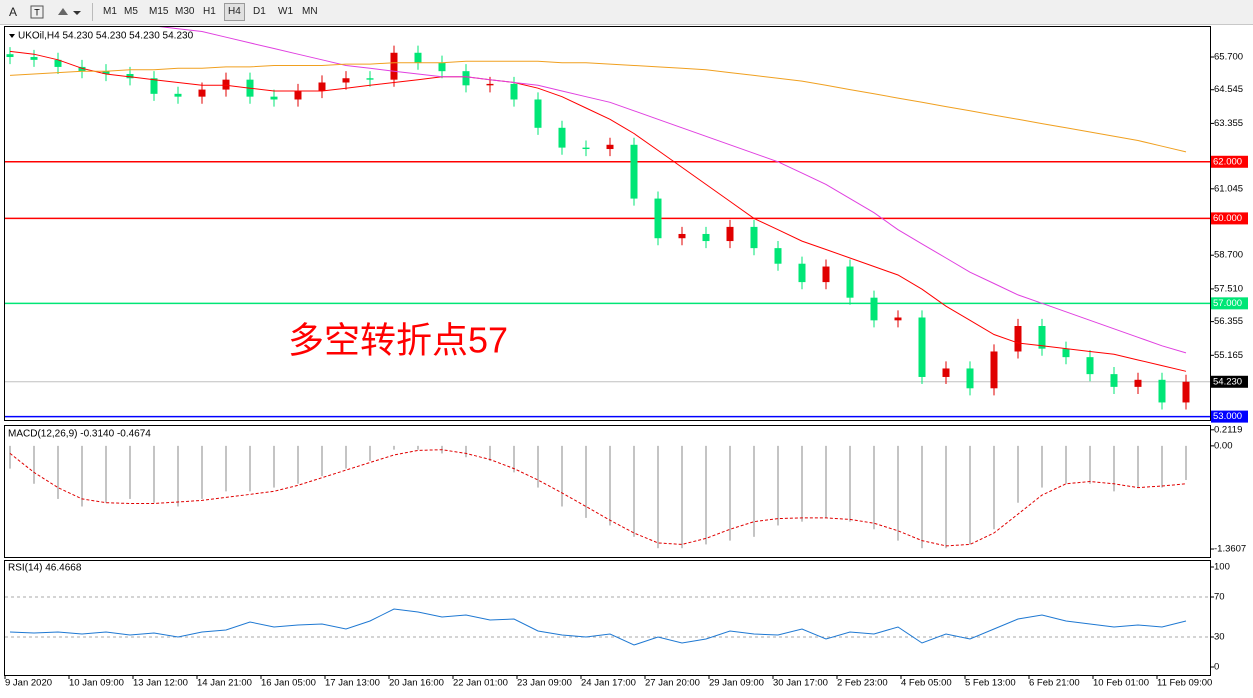  Describe the element at coordinates (69, 12) in the screenshot. I see `shapes-tool` at that location.